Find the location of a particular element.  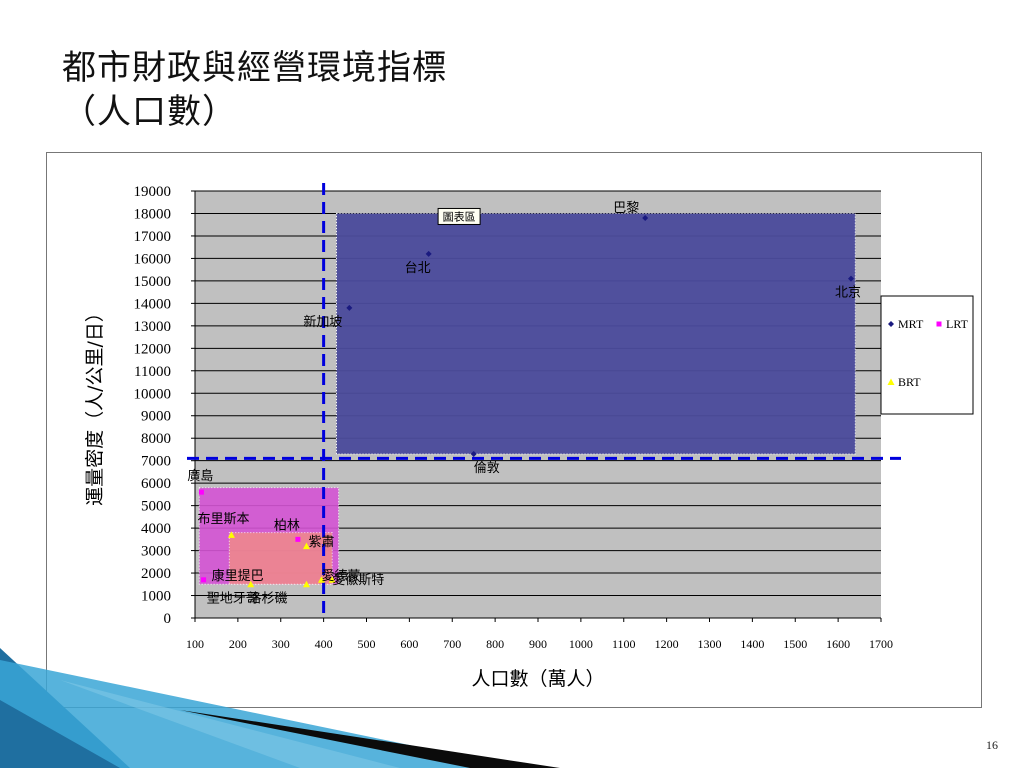

y-tick-label: 18000 is located at coordinates (153, 214).